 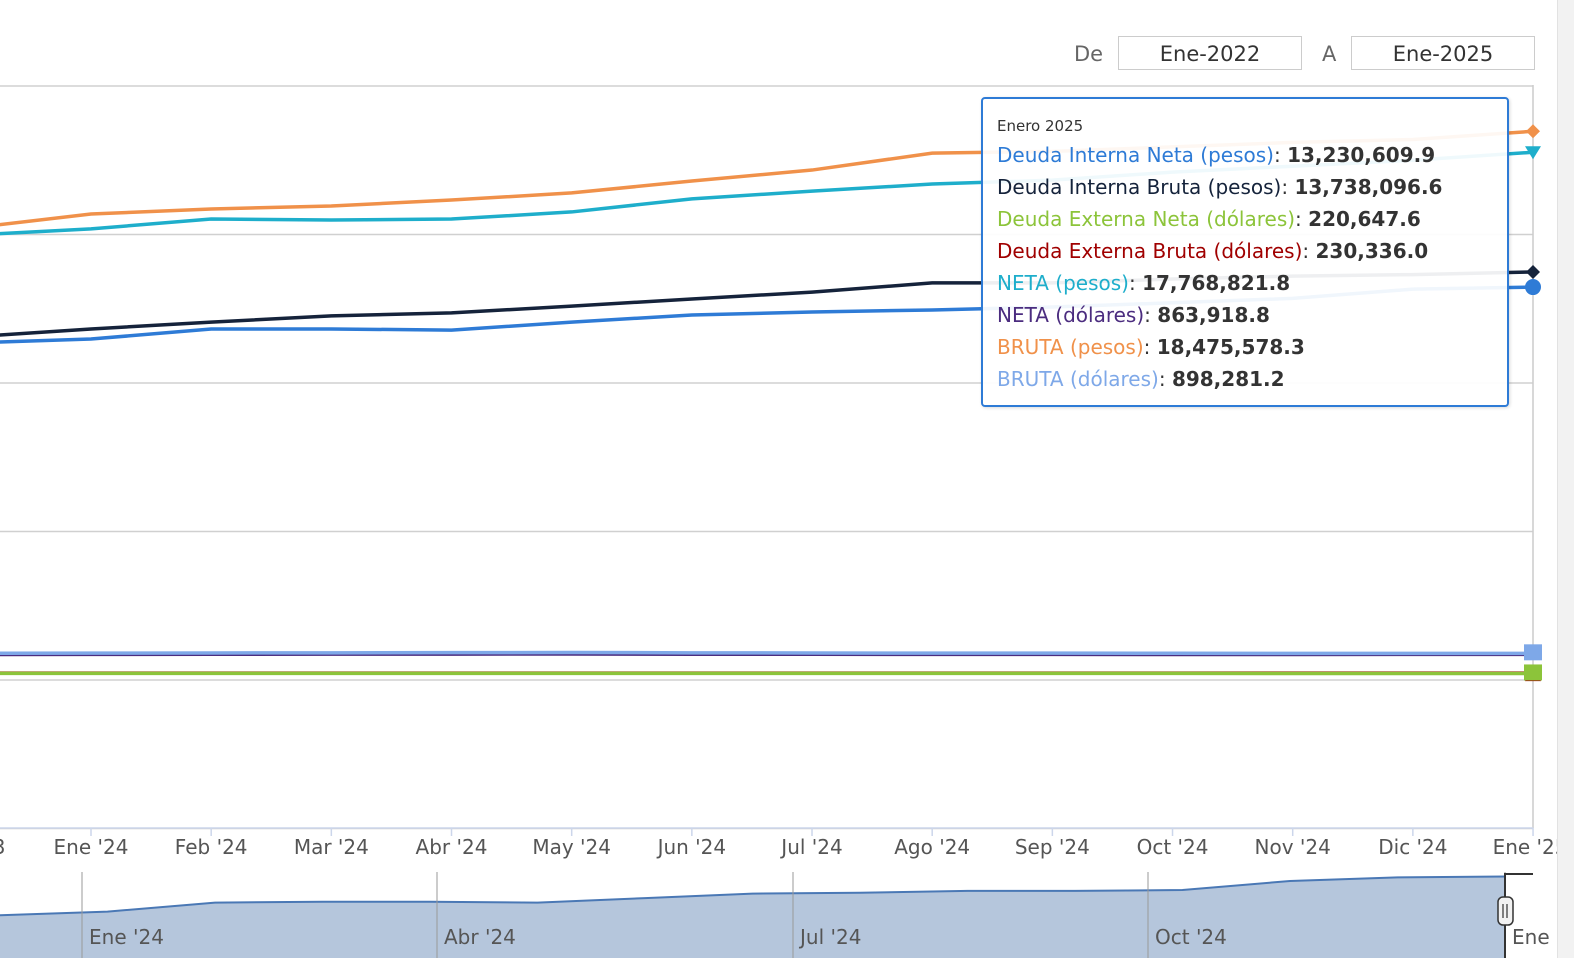 I want to click on tooltip-row: NETA (pesos): 17,768,821.8, so click(x=1144, y=283).